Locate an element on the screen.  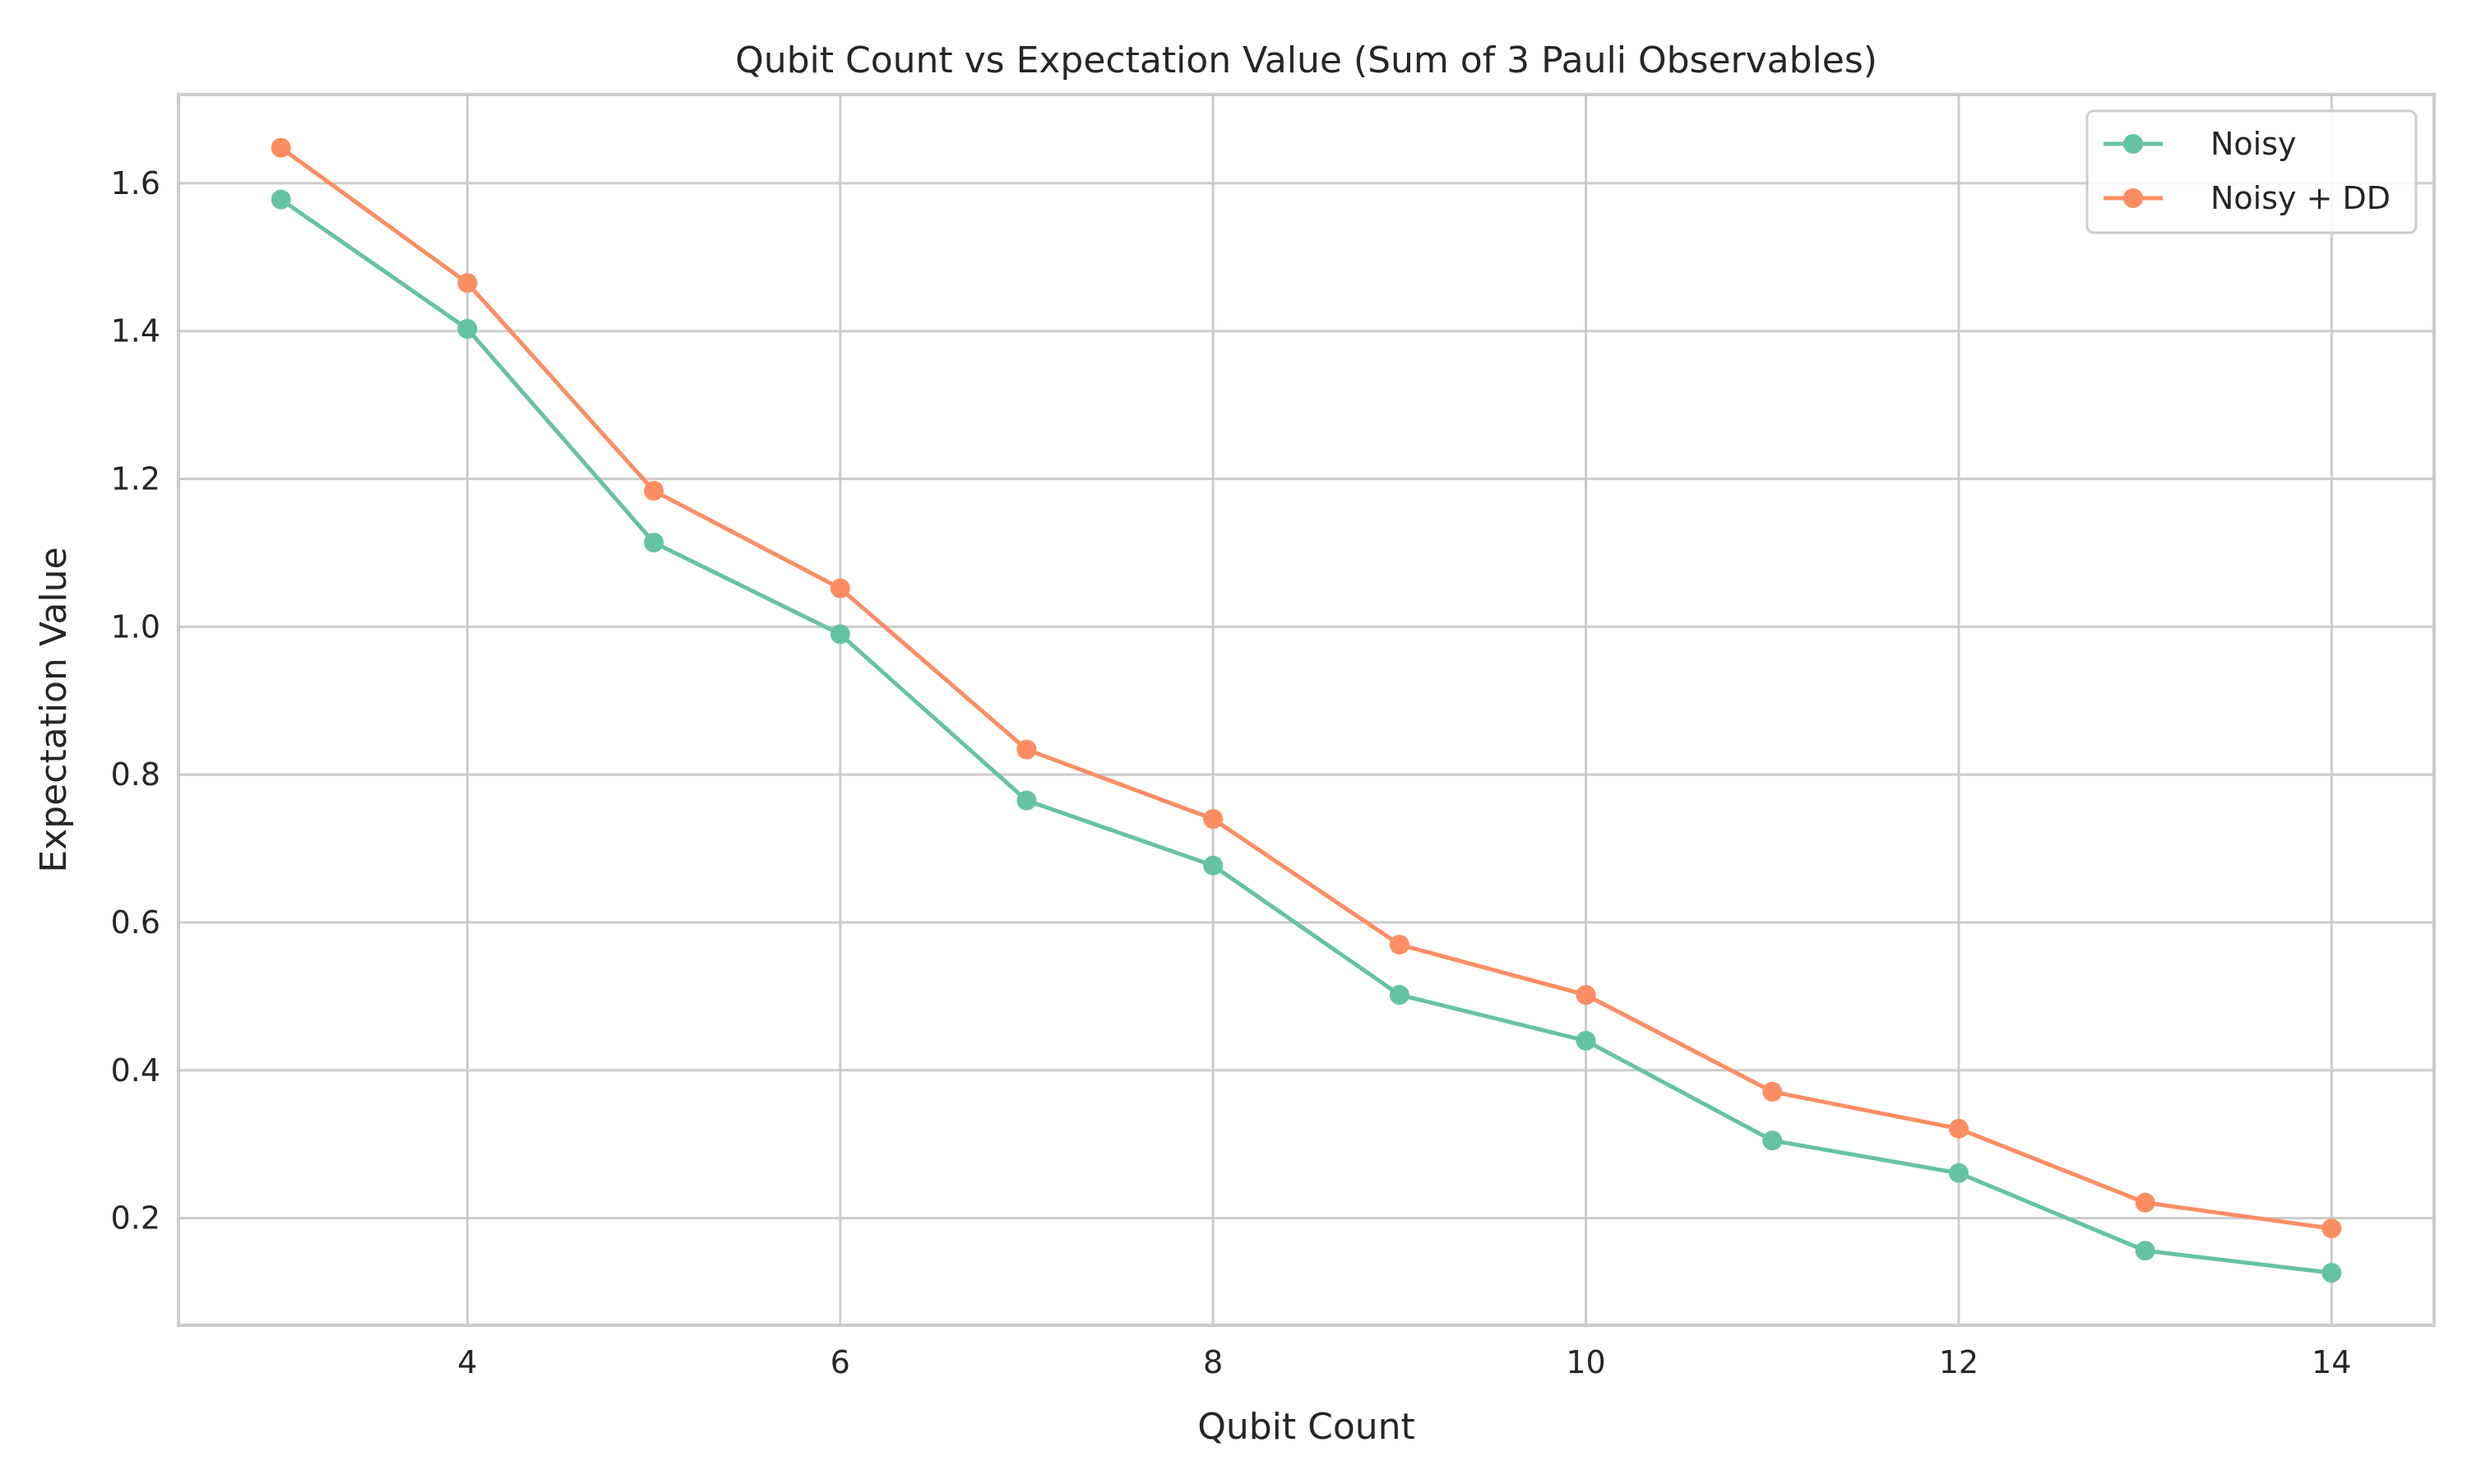
x-axis-label: Qubit Count is located at coordinates (1306, 1427).